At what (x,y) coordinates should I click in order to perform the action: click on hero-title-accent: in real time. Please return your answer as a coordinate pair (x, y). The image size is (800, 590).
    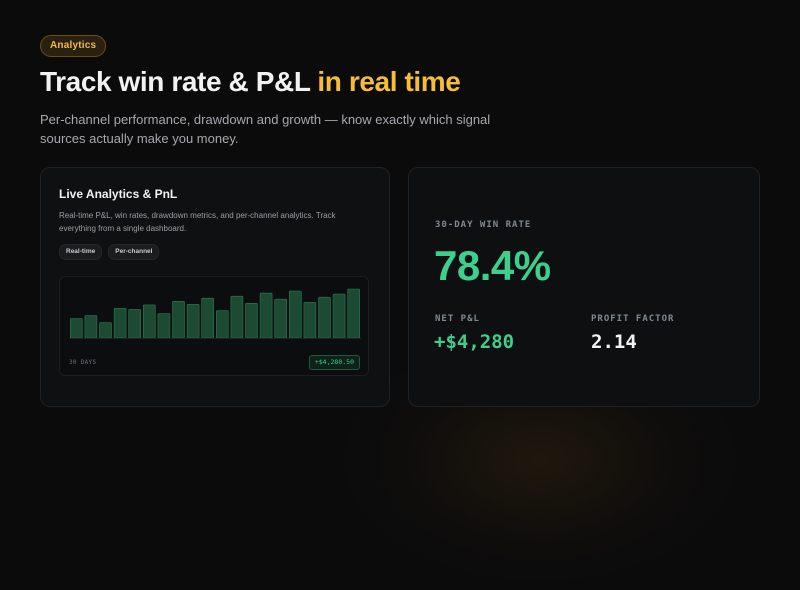
    Looking at the image, I should click on (389, 81).